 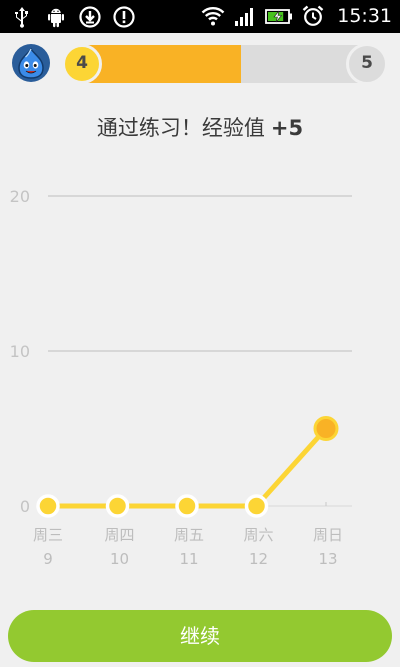 What do you see at coordinates (48, 535) in the screenshot?
I see `x-tick-label: 周三` at bounding box center [48, 535].